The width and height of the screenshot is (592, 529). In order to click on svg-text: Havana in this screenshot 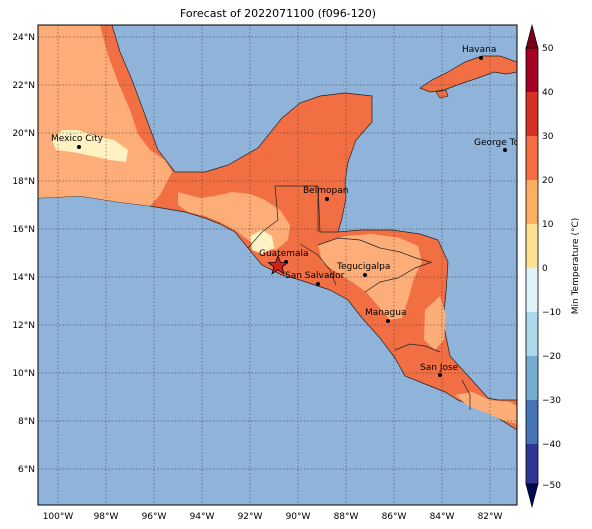, I will do `click(479, 50)`.